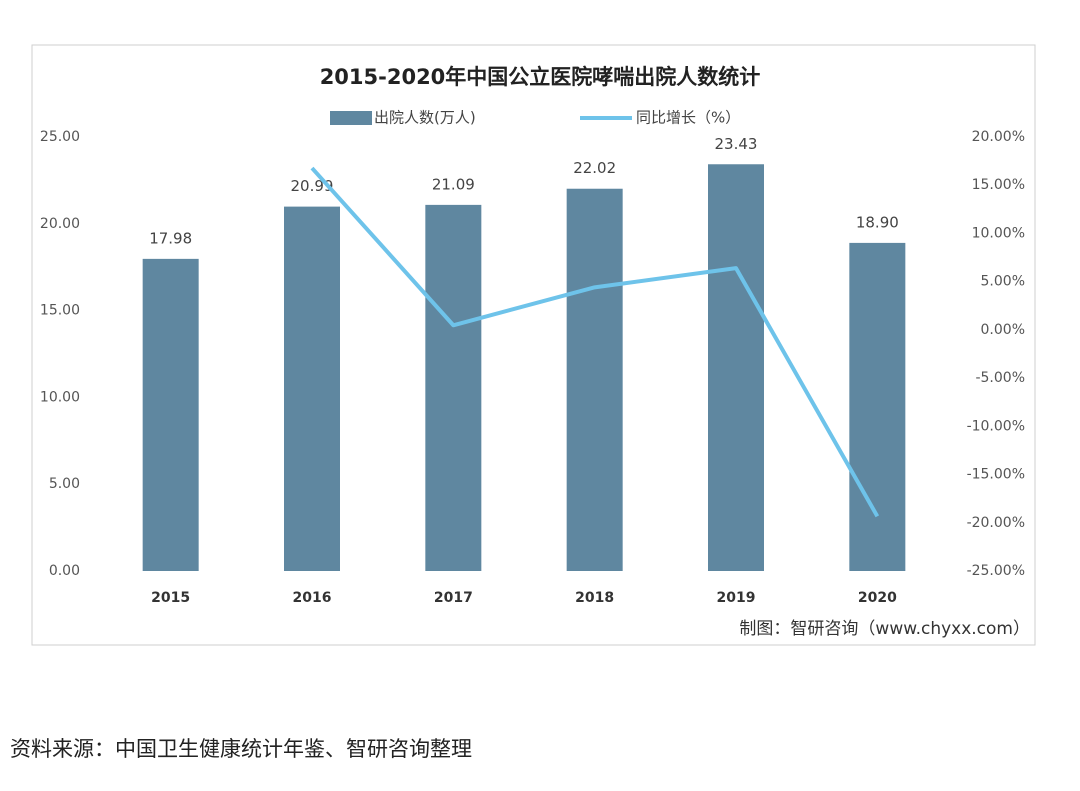  What do you see at coordinates (998, 233) in the screenshot?
I see `y2-tick-label: 10.00%` at bounding box center [998, 233].